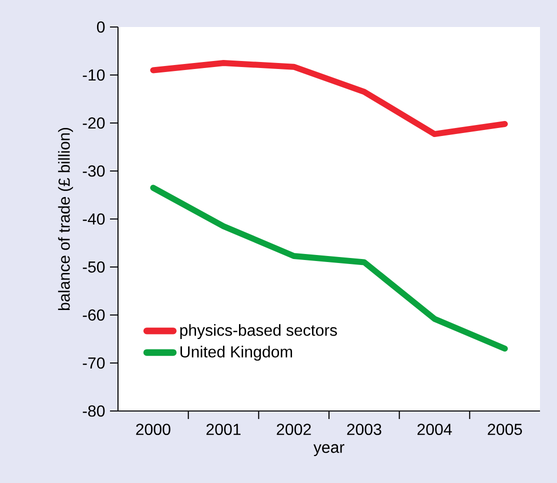 The height and width of the screenshot is (483, 557). What do you see at coordinates (66, 219) in the screenshot?
I see `y-axis-title: balance of trade (£ billion)` at bounding box center [66, 219].